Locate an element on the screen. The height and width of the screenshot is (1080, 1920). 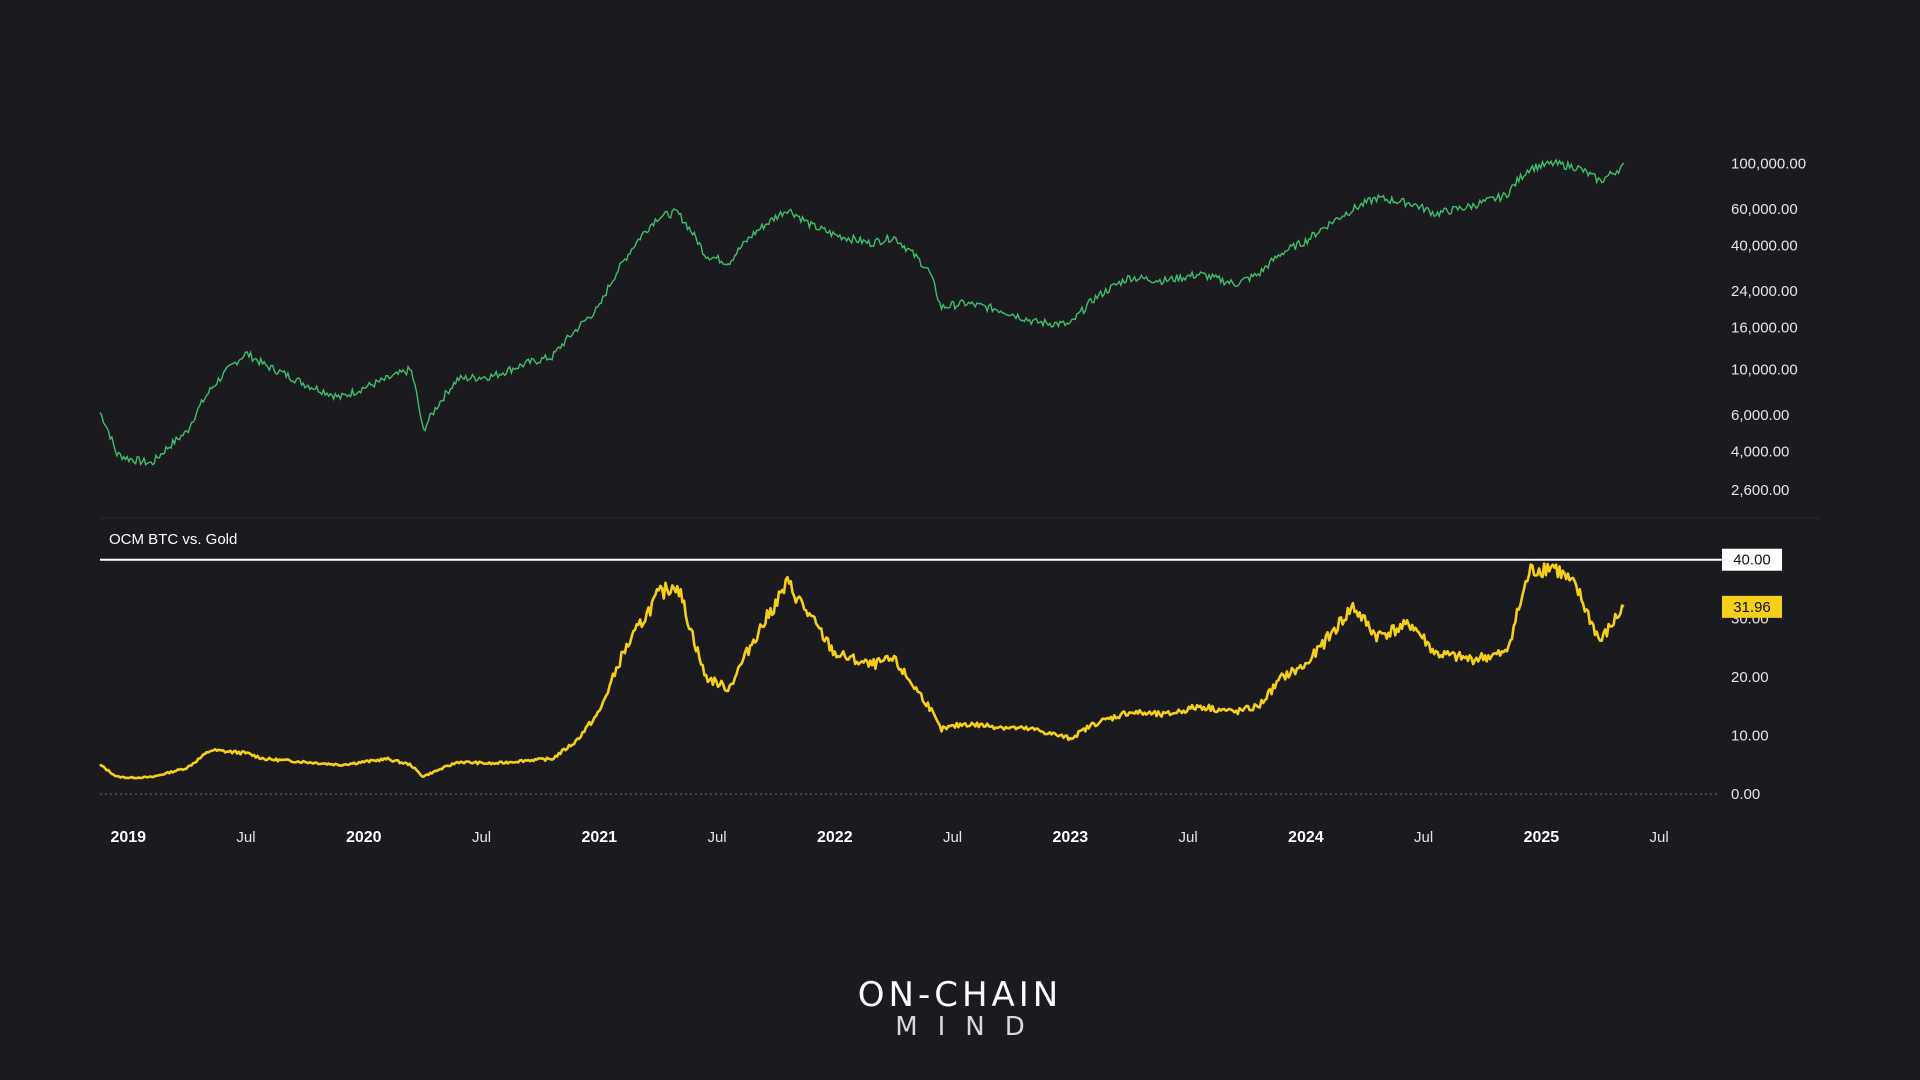
last-value-label: 31.96 is located at coordinates (1752, 607).